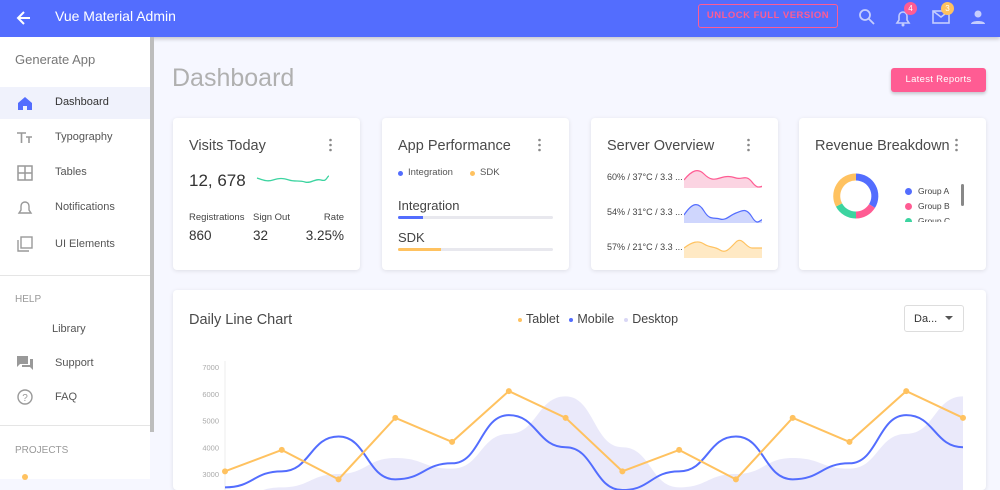 Image resolution: width=1000 pixels, height=490 pixels. I want to click on stat-label: Registrations, so click(217, 217).